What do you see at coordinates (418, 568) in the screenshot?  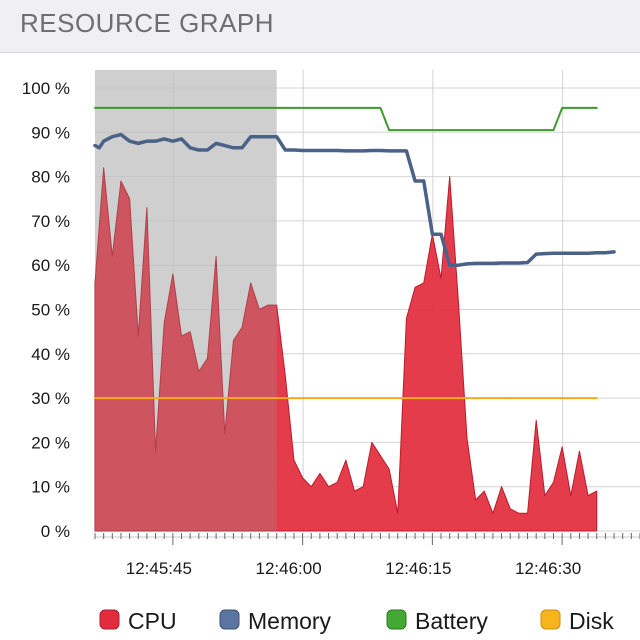 I see `x-tick-label: 12:46:15` at bounding box center [418, 568].